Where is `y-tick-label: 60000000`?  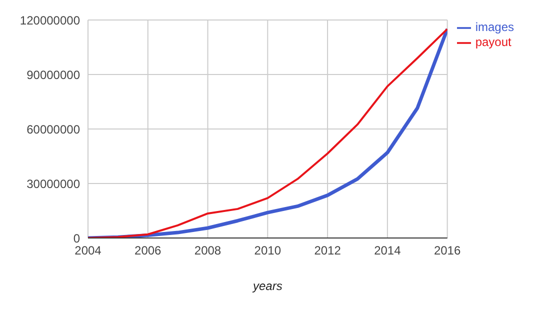 y-tick-label: 60000000 is located at coordinates (53, 129).